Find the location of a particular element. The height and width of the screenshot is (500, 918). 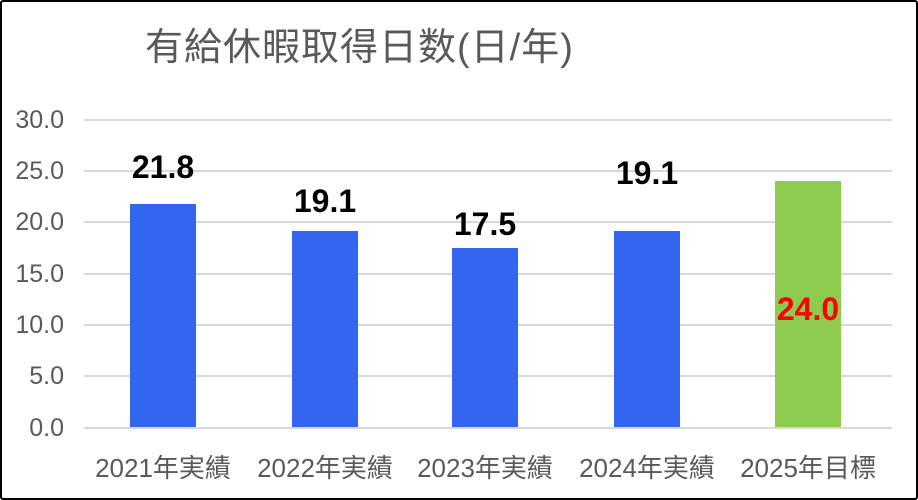

bar-2025年目標 is located at coordinates (808, 304).